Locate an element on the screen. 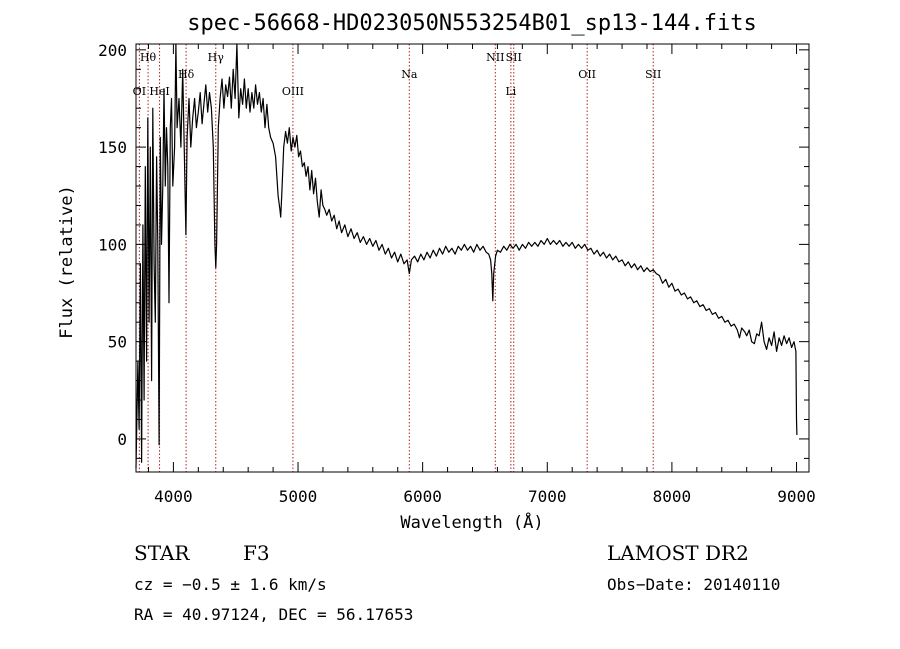 The width and height of the screenshot is (900, 649). spectral-line-label: NII is located at coordinates (495, 57).